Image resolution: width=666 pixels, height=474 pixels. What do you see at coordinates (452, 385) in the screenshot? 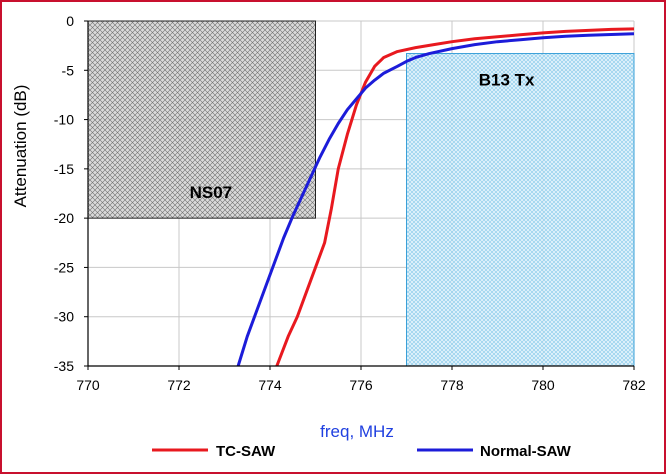
I see `x-tick-label: 778` at bounding box center [452, 385].